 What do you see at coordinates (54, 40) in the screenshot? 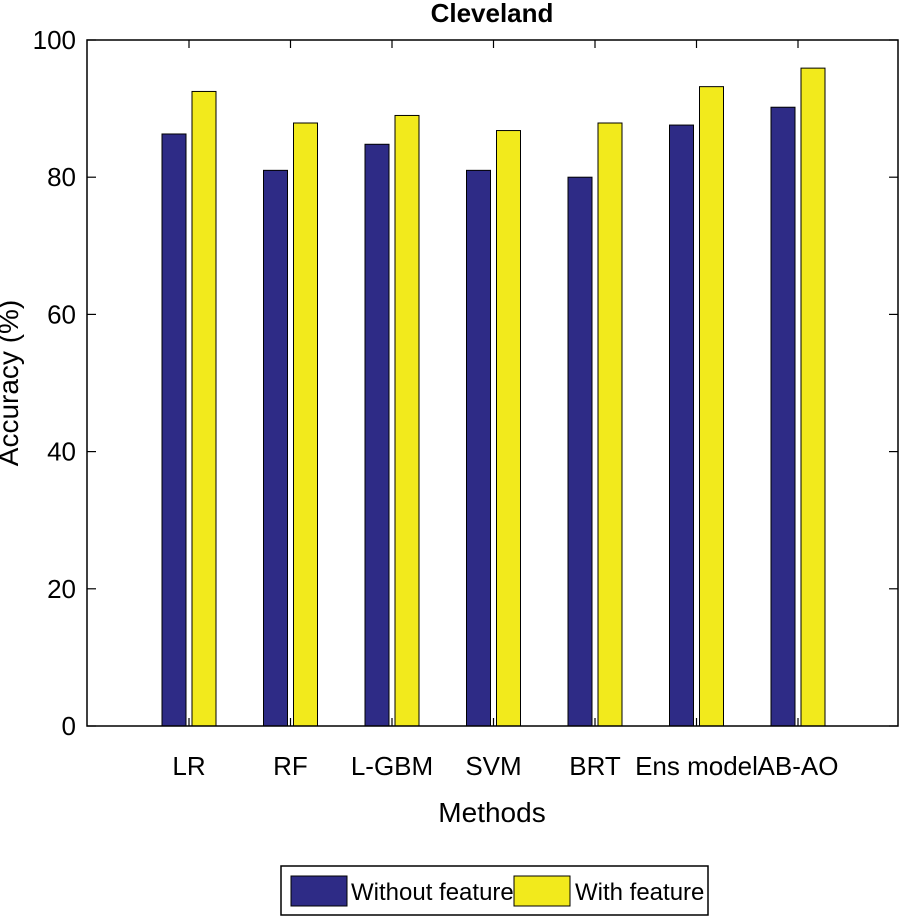
I see `y-tick-label-100: 100` at bounding box center [54, 40].